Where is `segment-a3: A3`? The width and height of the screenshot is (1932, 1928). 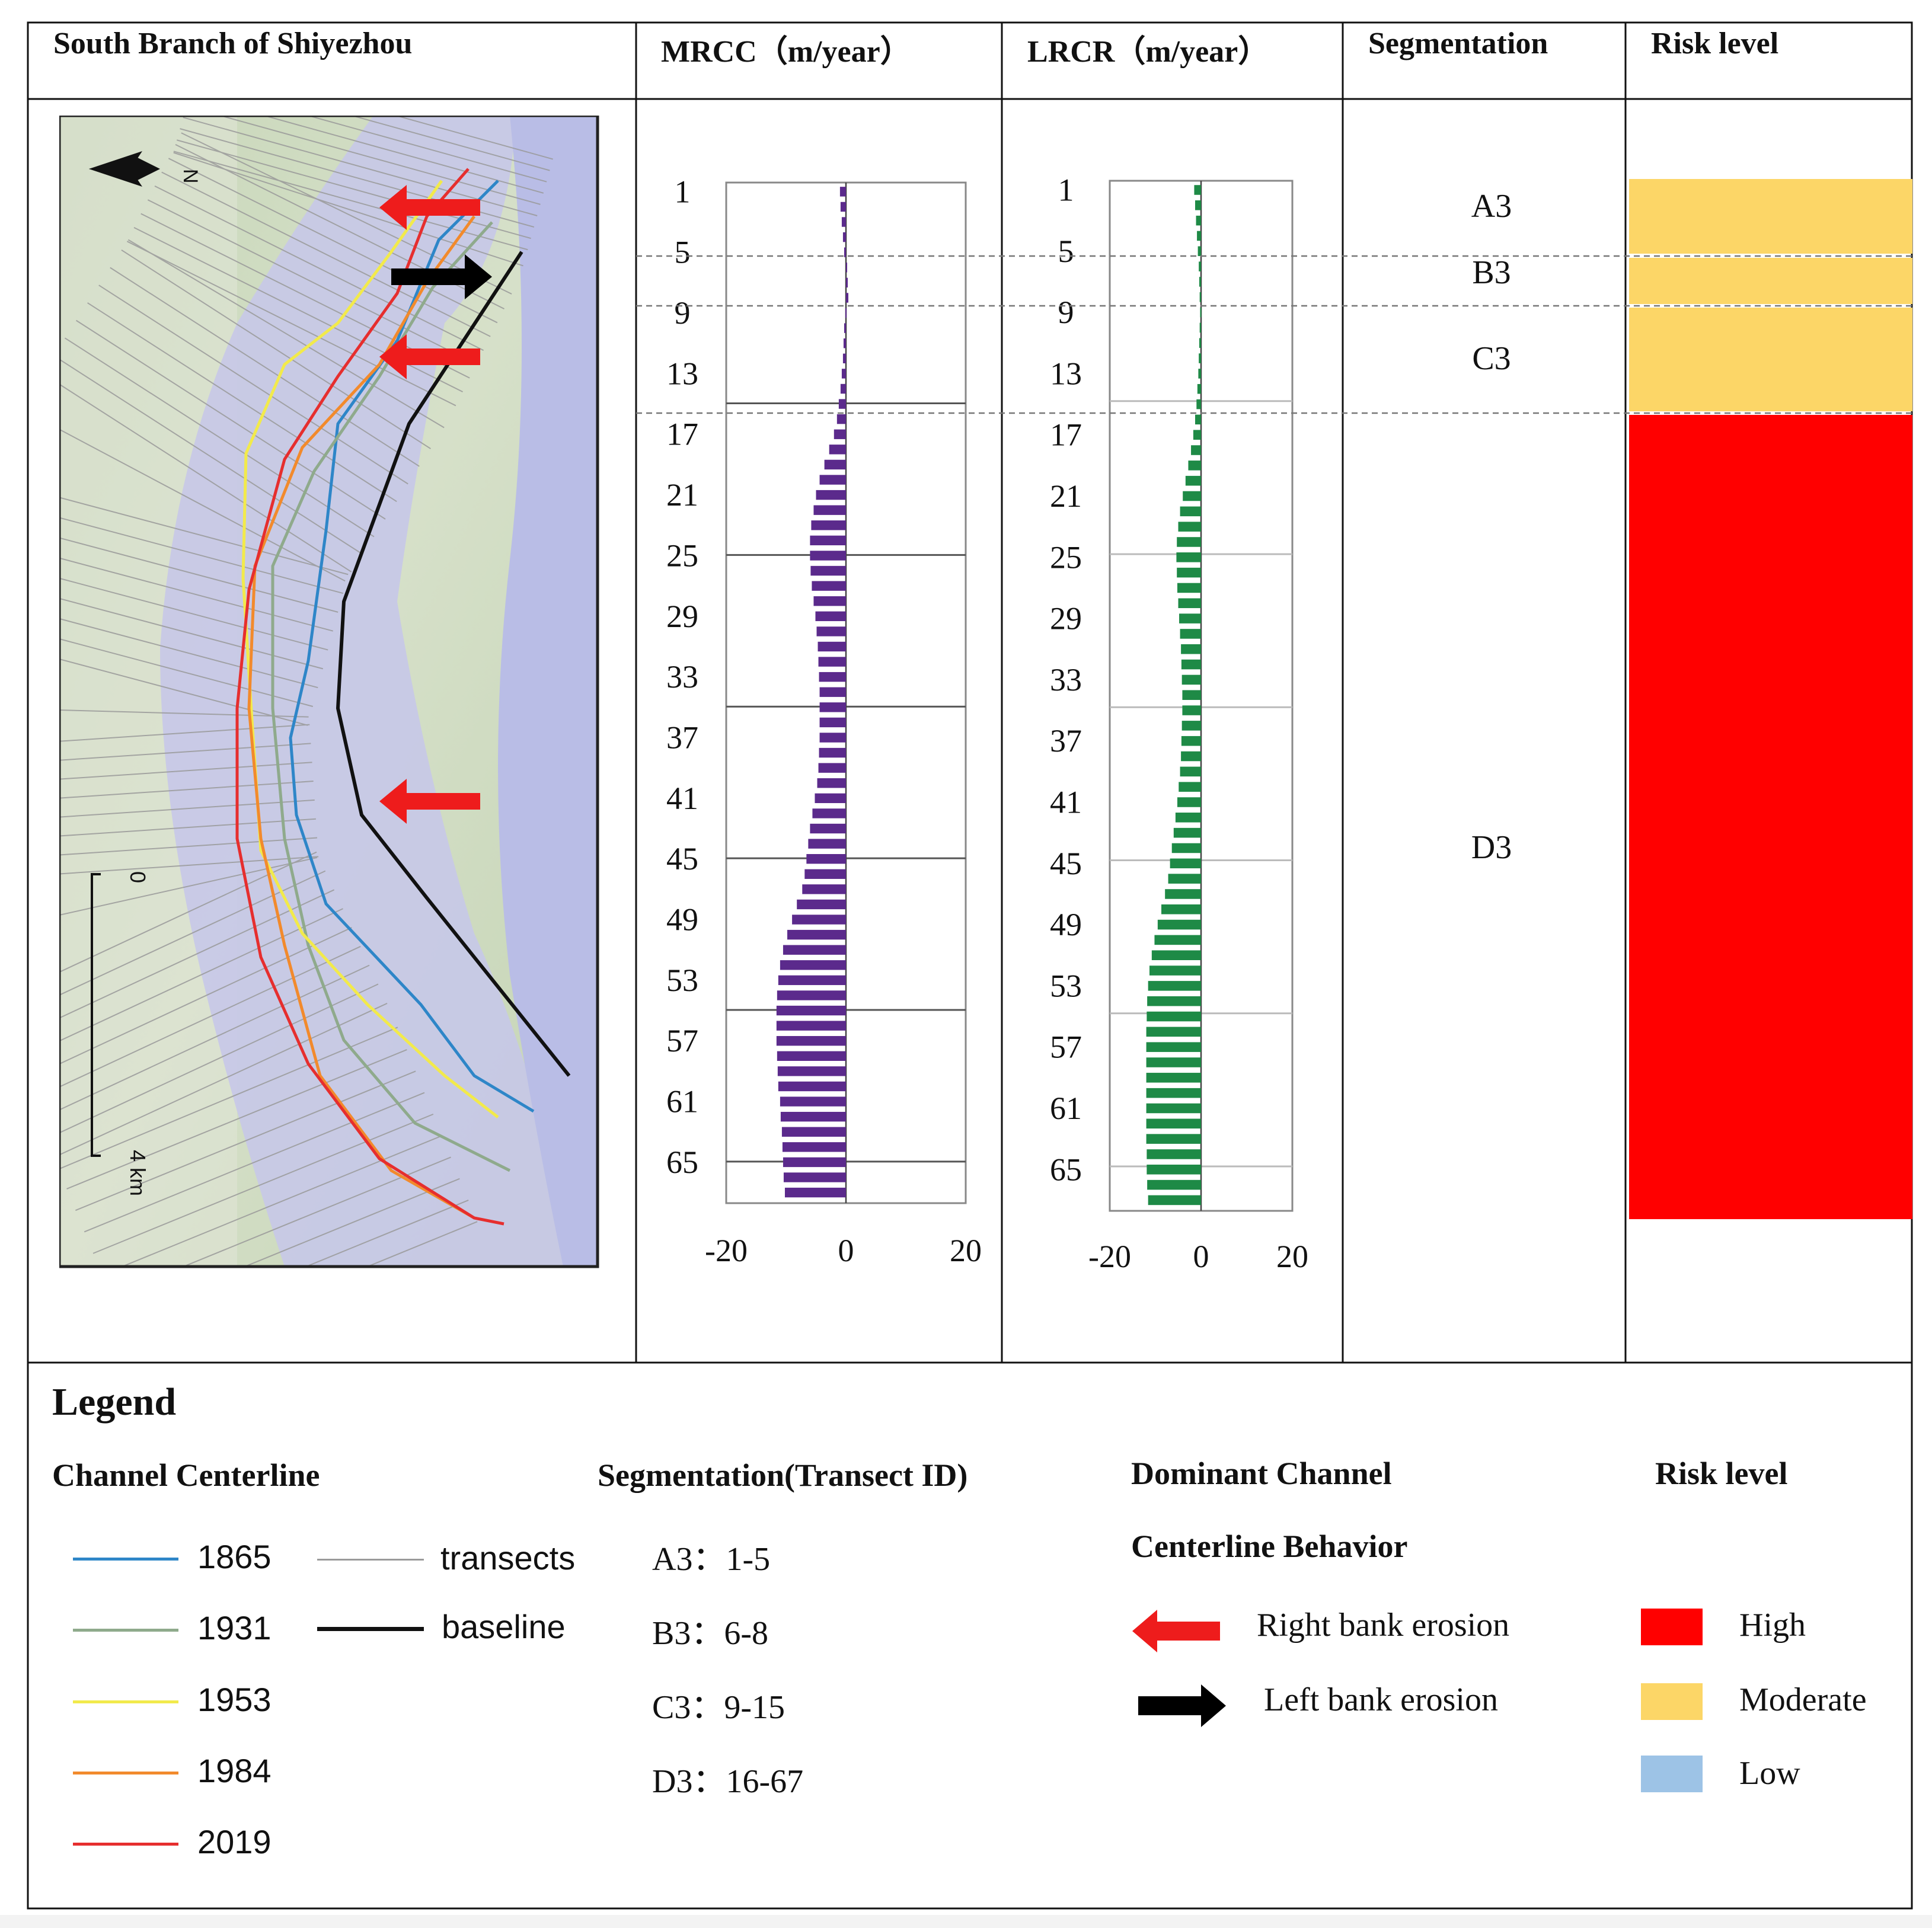 segment-a3: A3 is located at coordinates (1491, 207).